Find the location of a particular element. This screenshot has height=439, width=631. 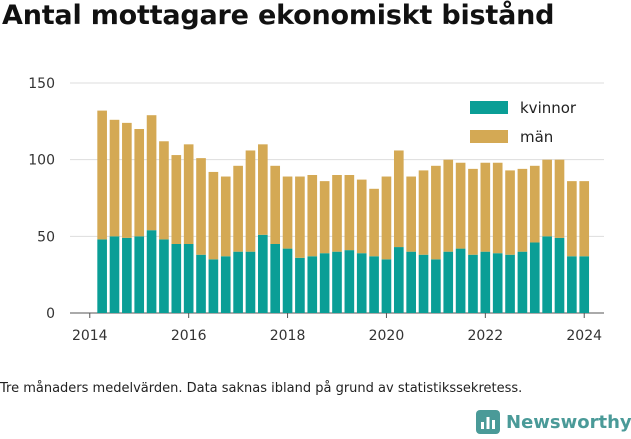

bar-chart-logo-icon is located at coordinates (488, 422).